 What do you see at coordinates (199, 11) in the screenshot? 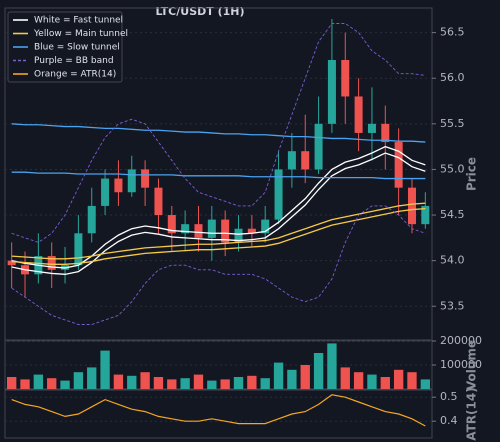
I see `chart-title: LTC/USDT (1H)` at bounding box center [199, 11].